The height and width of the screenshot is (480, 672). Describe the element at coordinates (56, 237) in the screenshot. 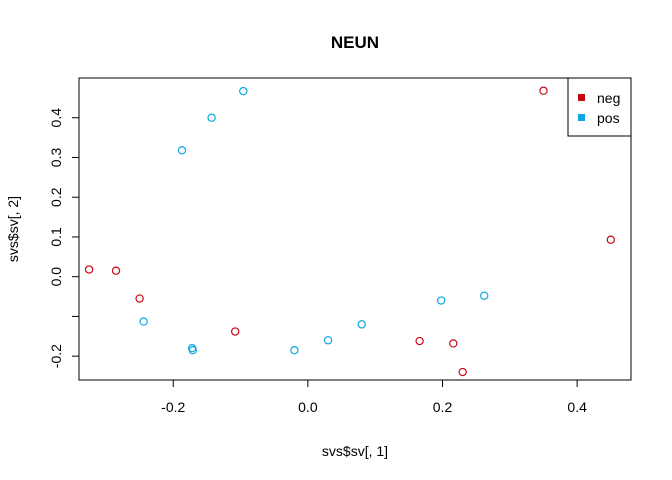

I see `y-tick-label: 0.1` at that location.